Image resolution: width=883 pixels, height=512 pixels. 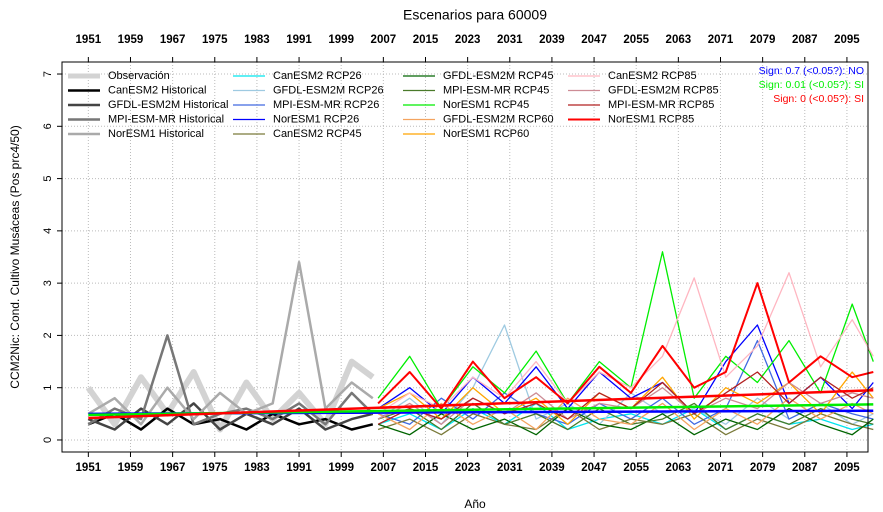 I want to click on legend-label: MPI-ESM-MR RCP85, so click(x=661, y=105).